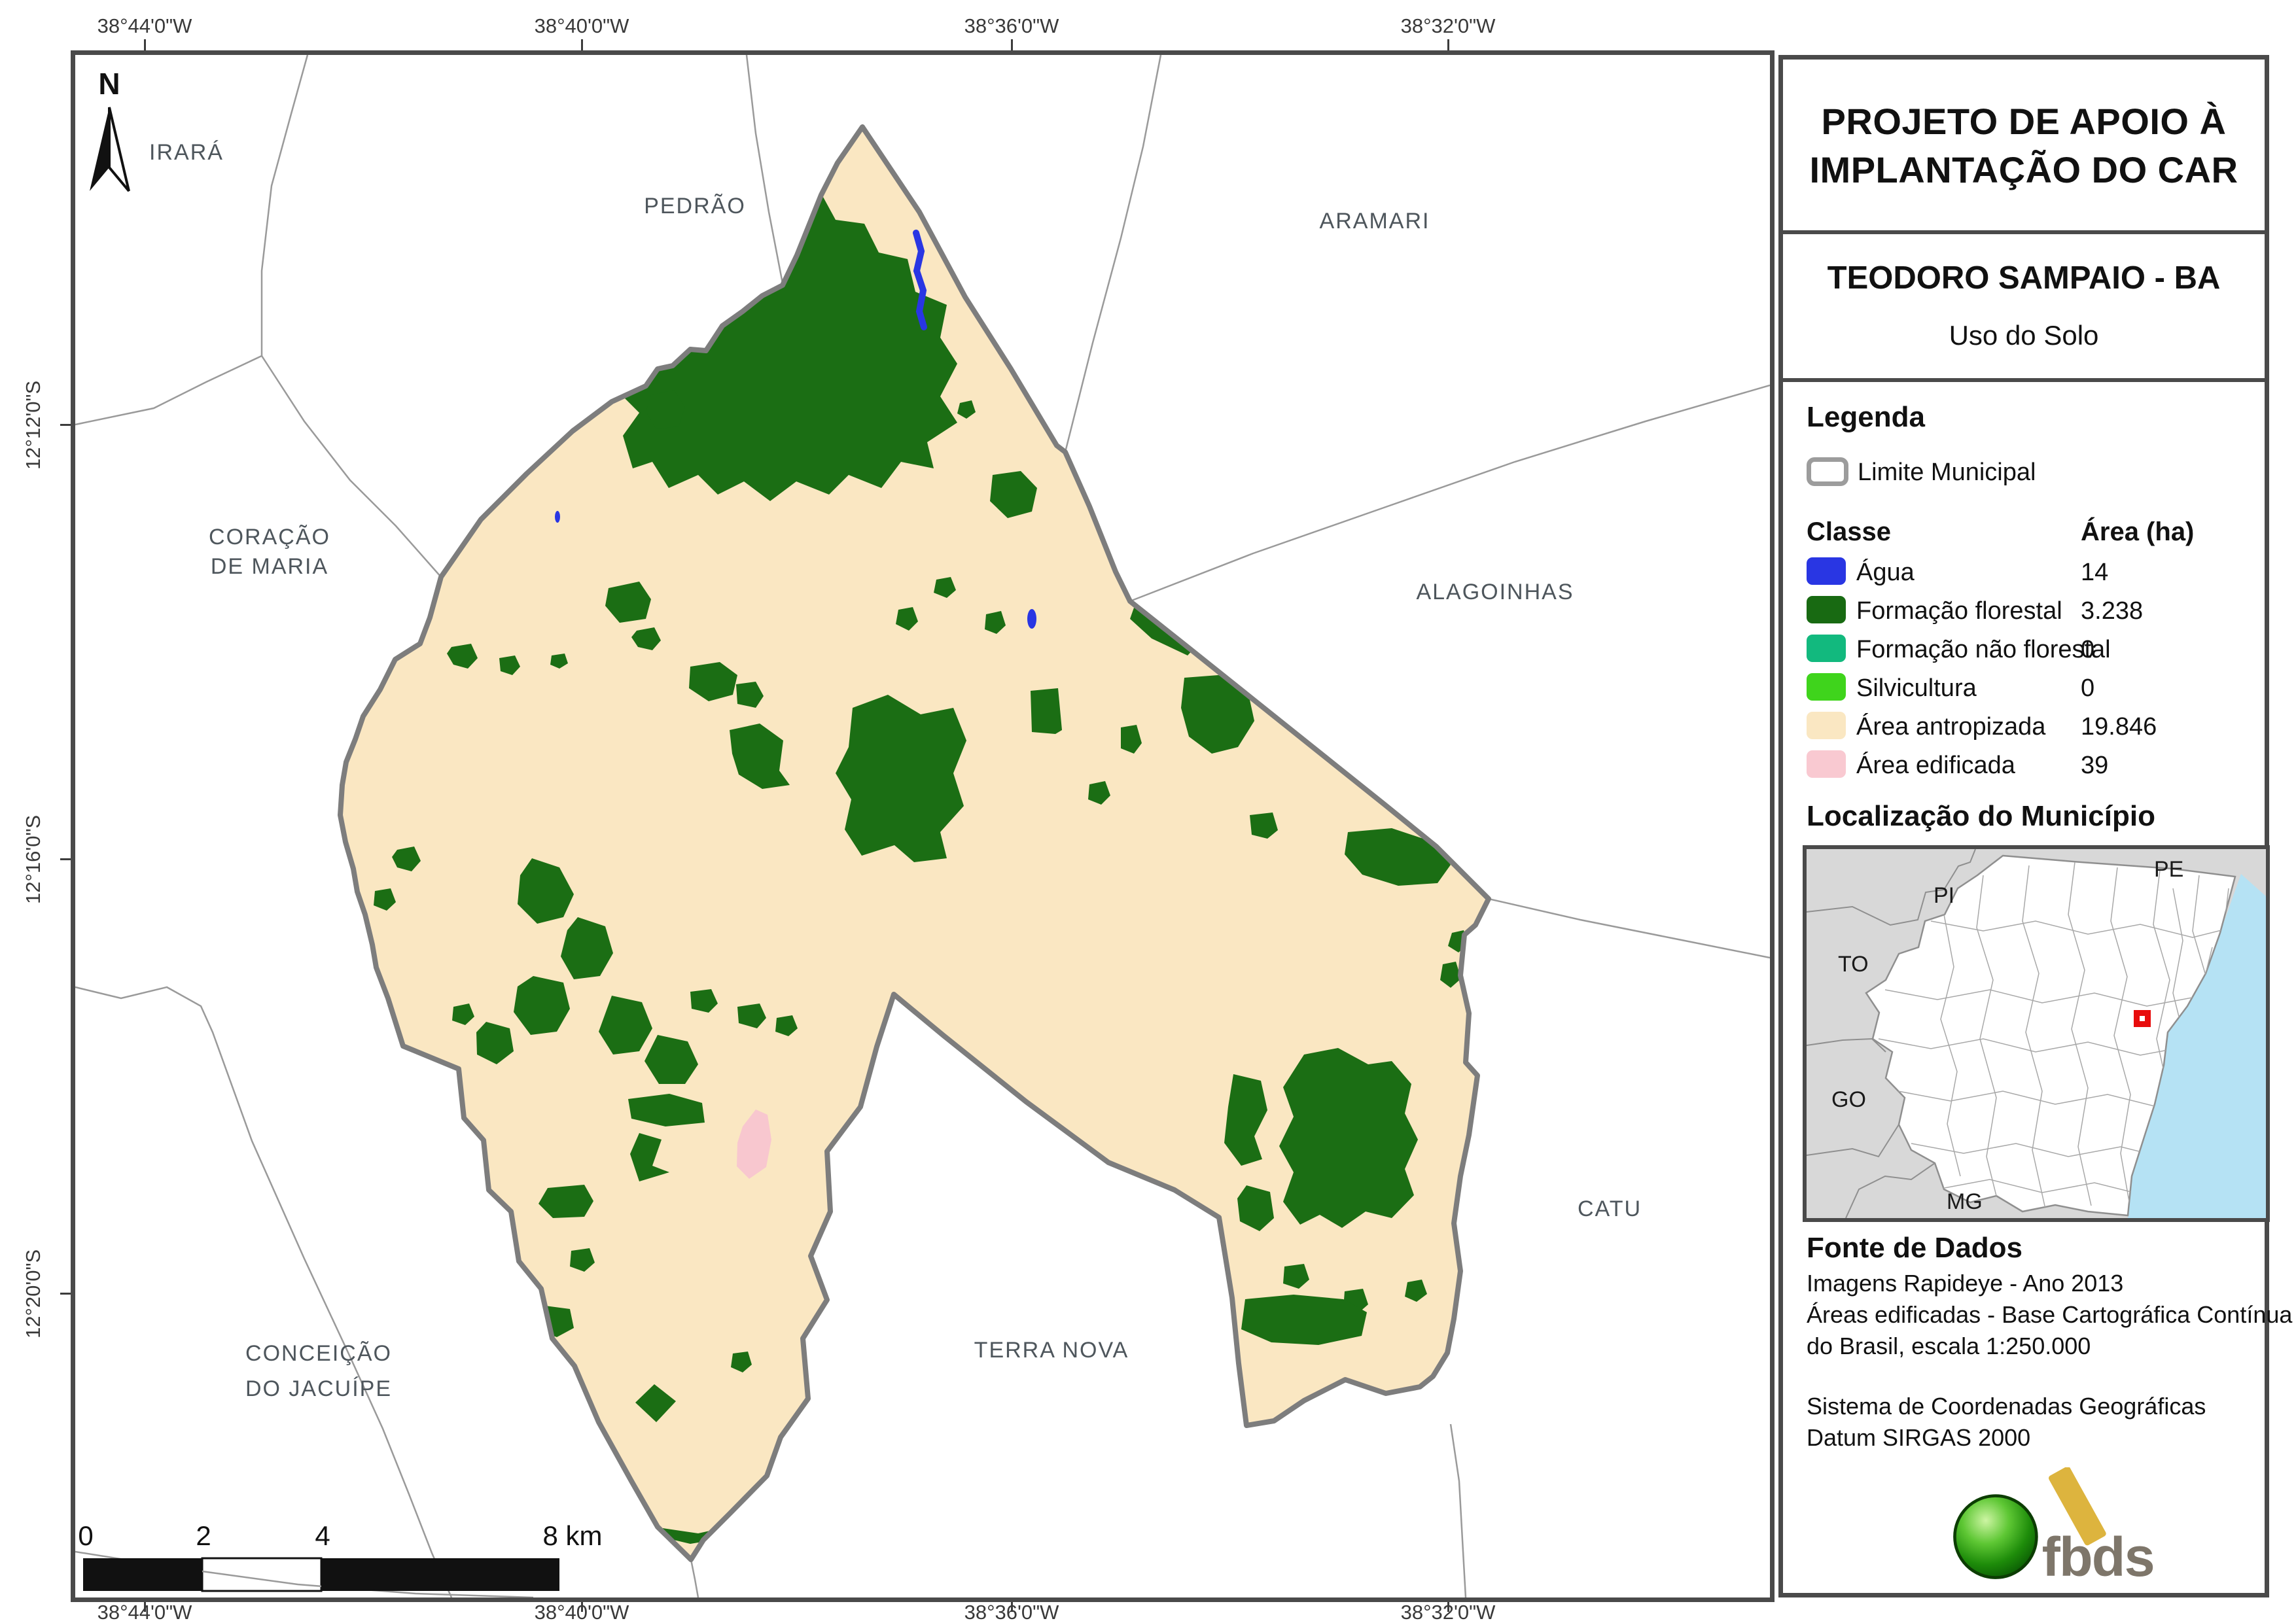 The image size is (2296, 1623). What do you see at coordinates (1610, 1209) in the screenshot?
I see `map-label-catu: CATU` at bounding box center [1610, 1209].